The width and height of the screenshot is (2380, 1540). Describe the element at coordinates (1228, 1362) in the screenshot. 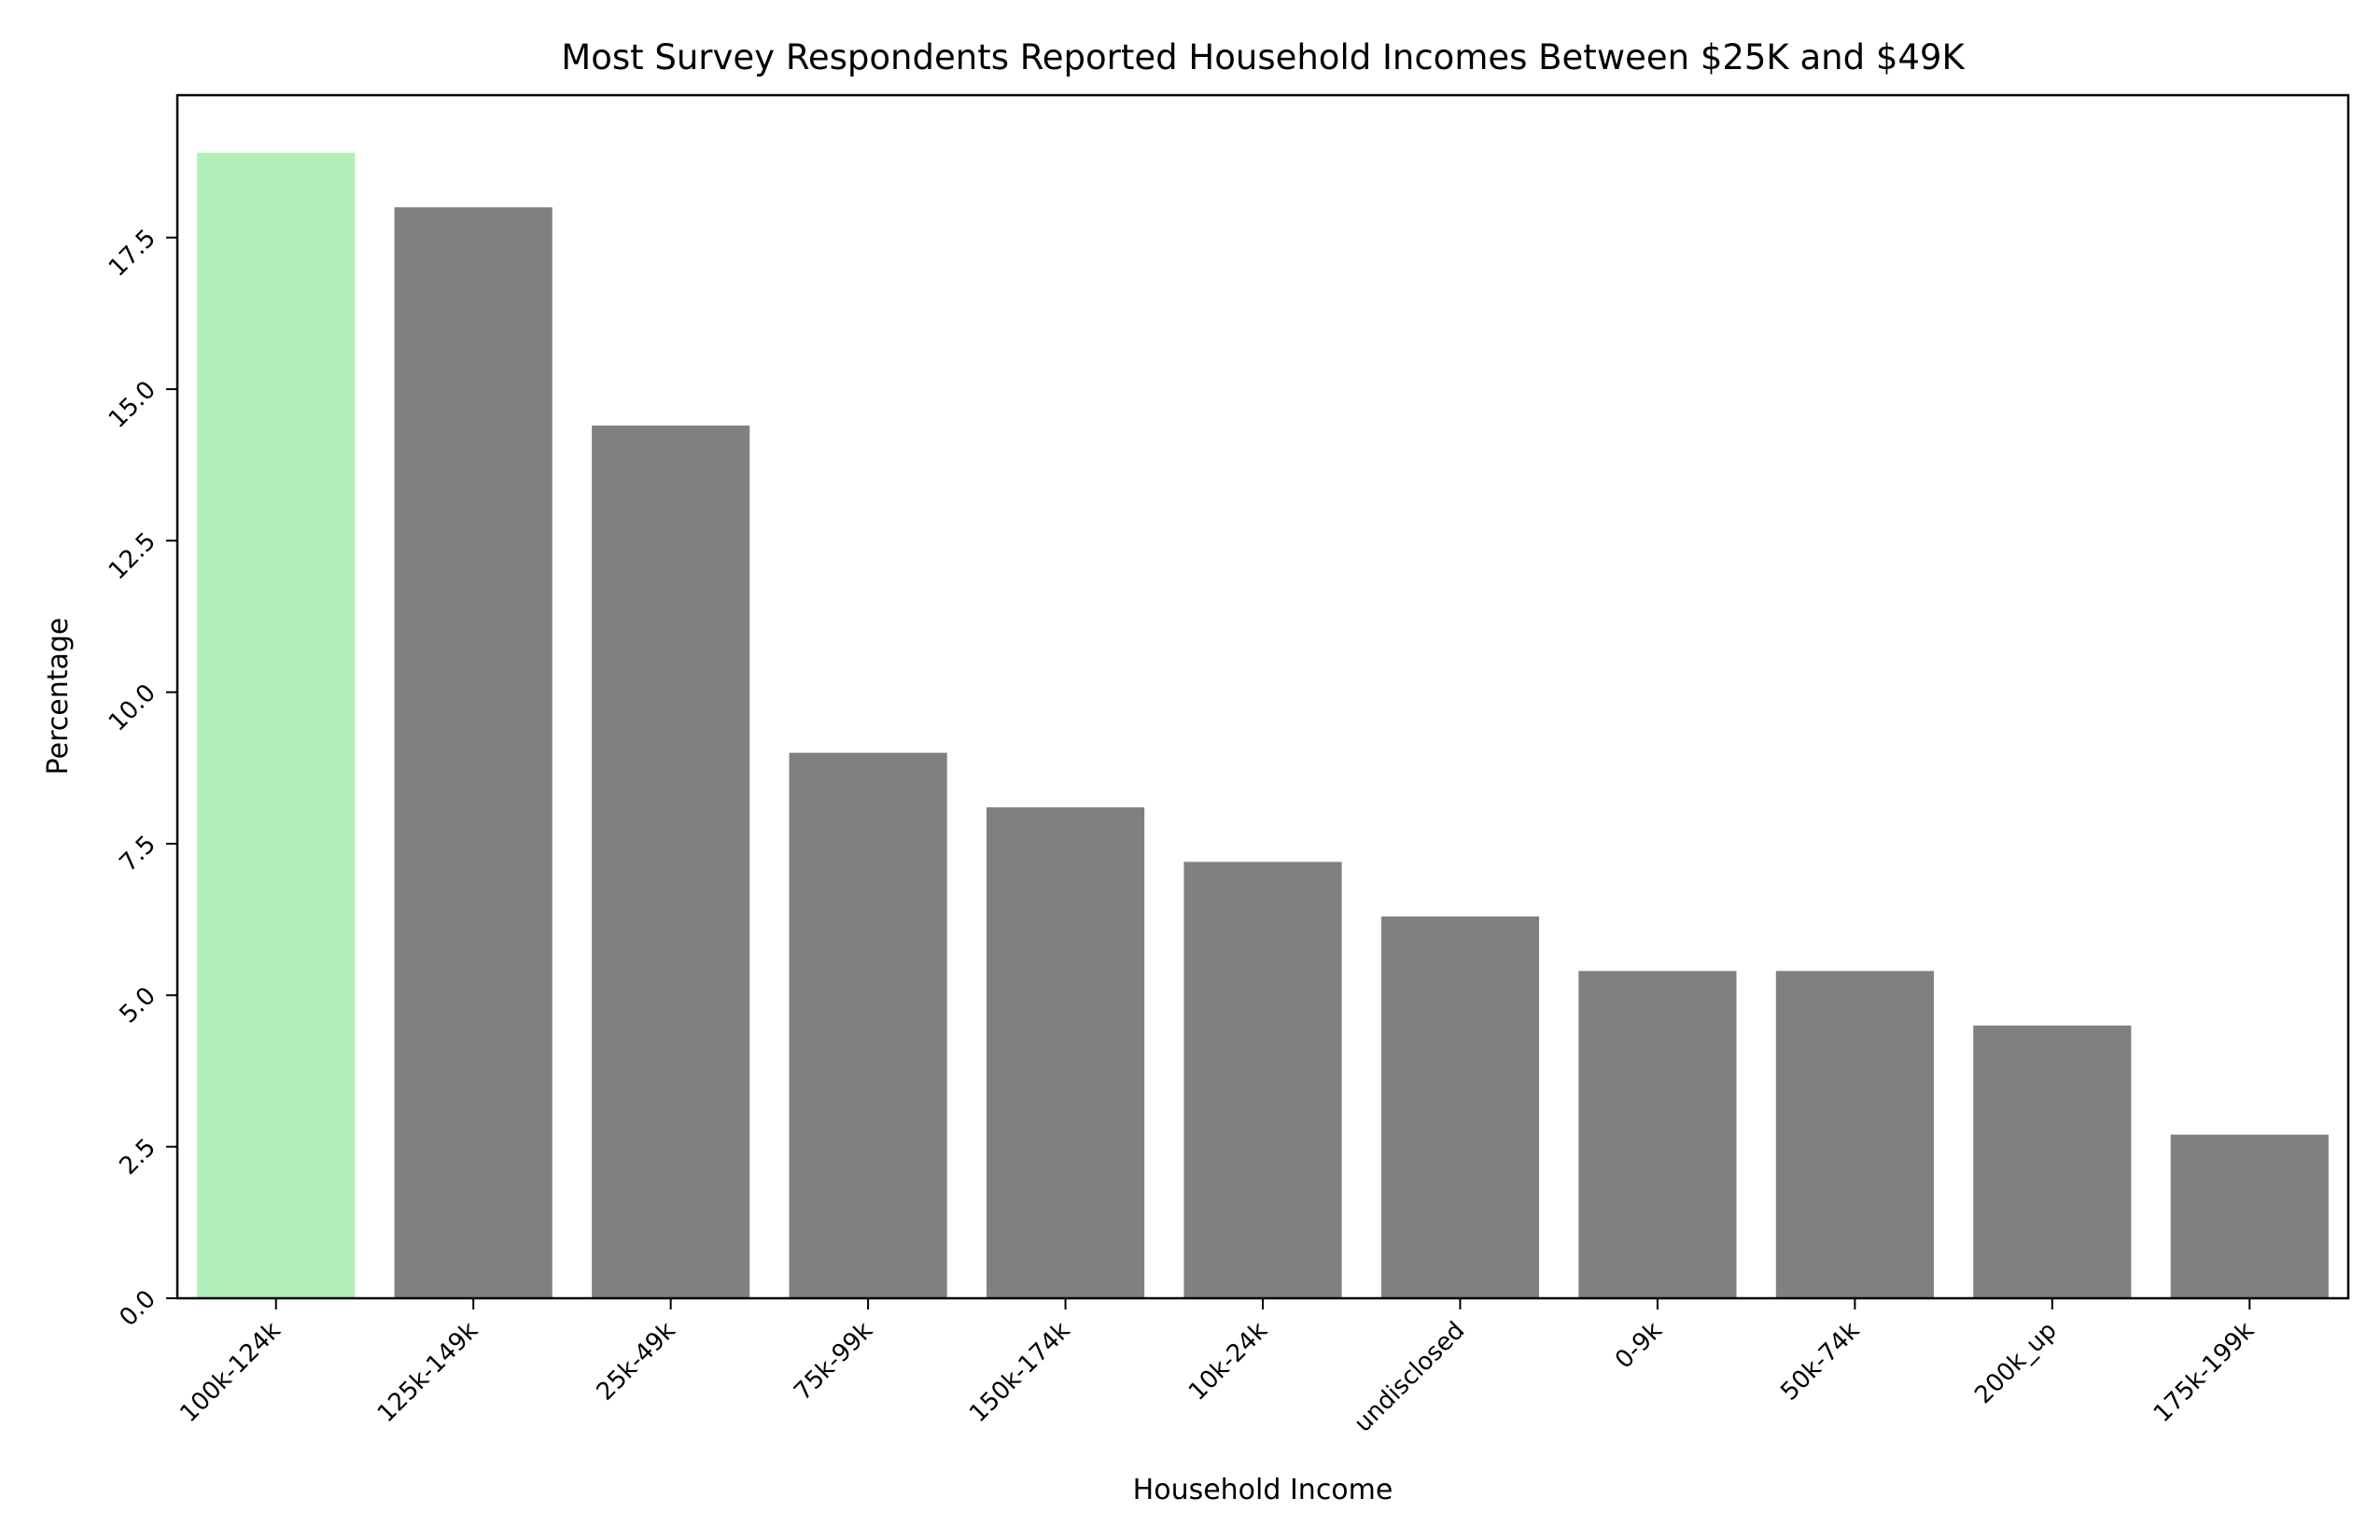

I see `x-tick-label: 10k-24k` at that location.